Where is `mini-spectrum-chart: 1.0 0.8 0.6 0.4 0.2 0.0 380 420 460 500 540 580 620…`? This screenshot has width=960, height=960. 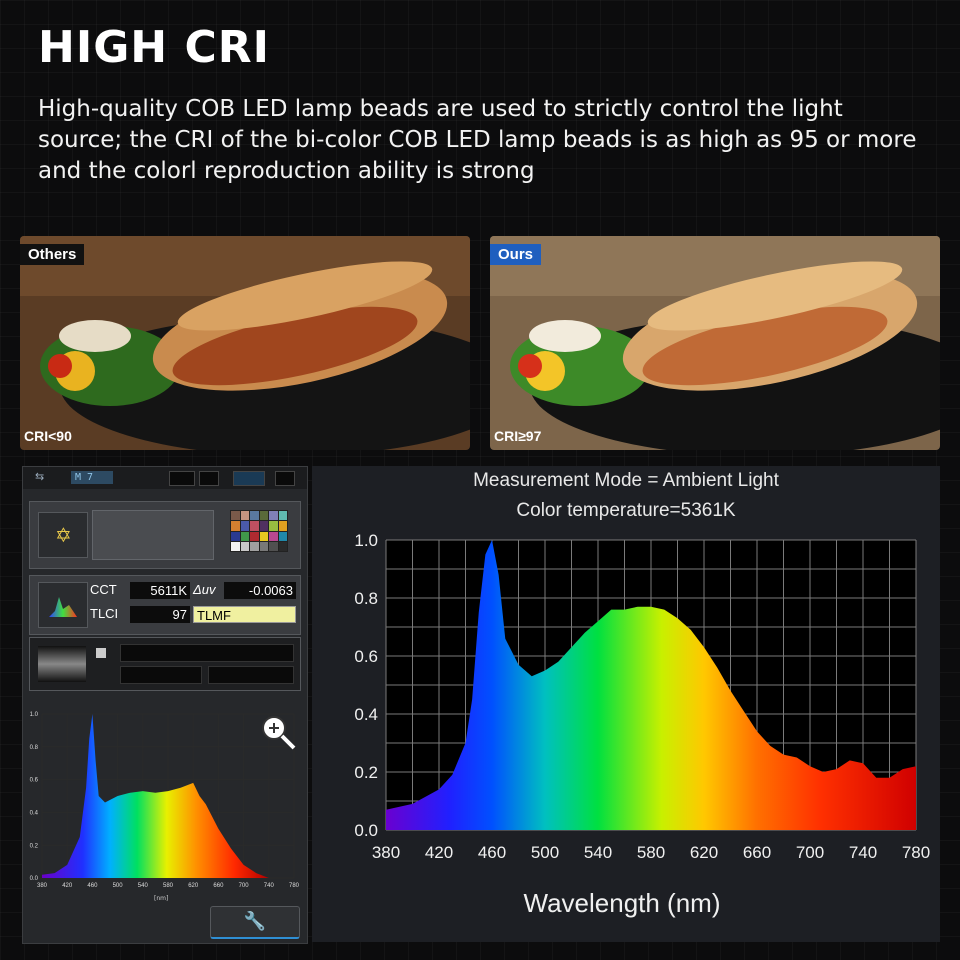
mini-spectrum-chart: 1.0 0.8 0.6 0.4 0.2 0.0 380 420 460 500 540 580 620… is located at coordinates (165, 807).